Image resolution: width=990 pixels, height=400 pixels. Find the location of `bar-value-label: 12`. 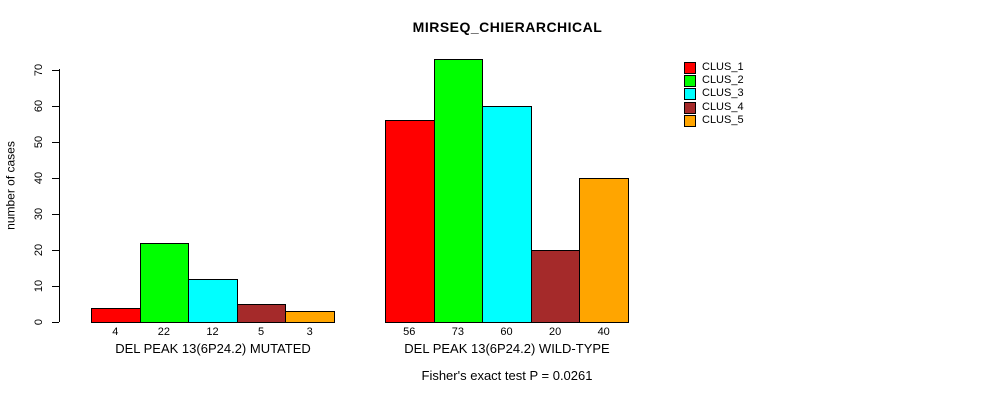

bar-value-label: 12 is located at coordinates (212, 332).